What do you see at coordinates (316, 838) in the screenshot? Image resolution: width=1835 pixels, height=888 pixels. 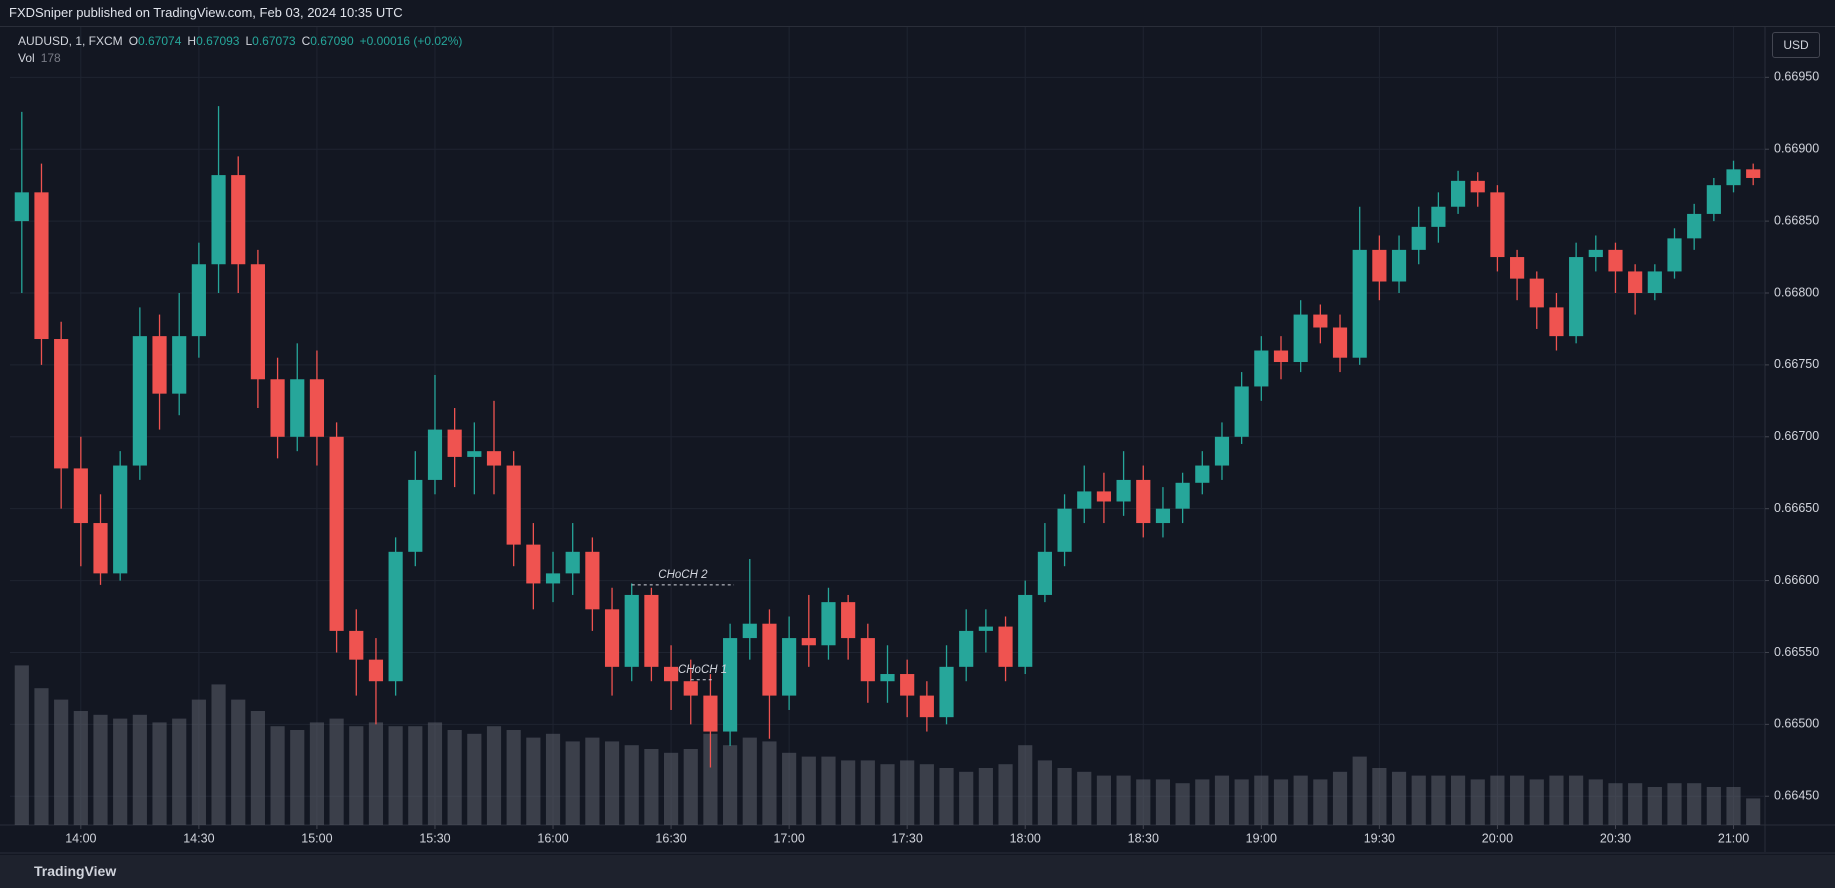 I see `x-tick-label: 15:00` at bounding box center [316, 838].